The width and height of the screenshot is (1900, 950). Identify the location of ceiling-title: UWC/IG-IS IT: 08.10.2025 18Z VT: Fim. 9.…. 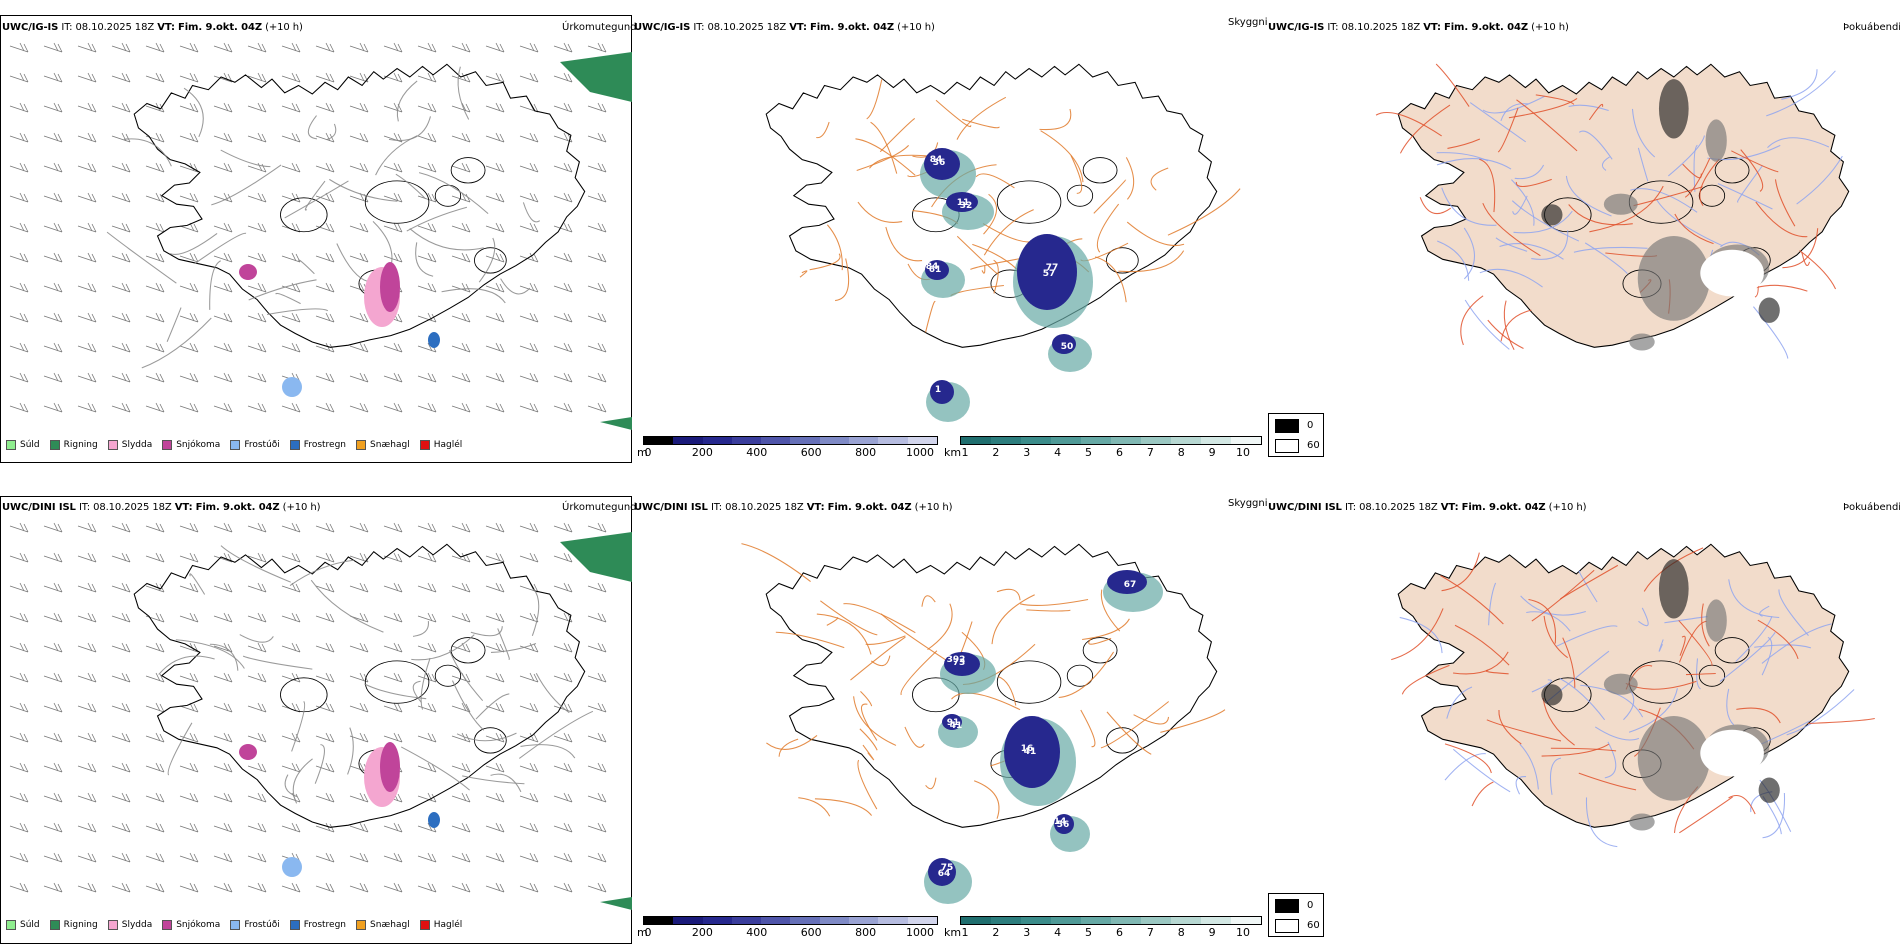
(784, 27).